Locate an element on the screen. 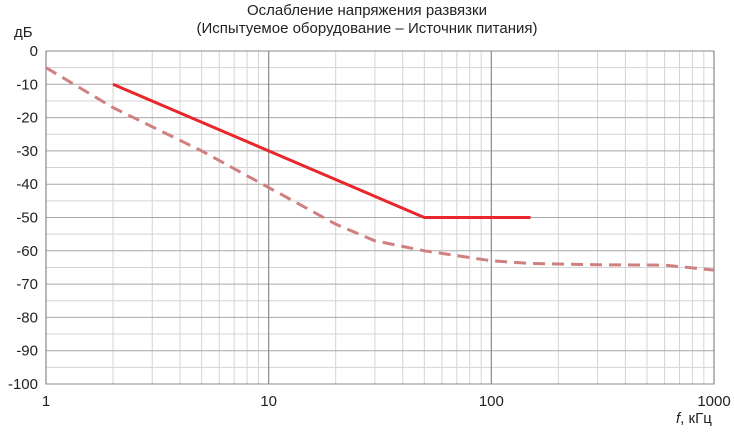 The width and height of the screenshot is (734, 432). y-tick-label: -10 is located at coordinates (27, 84).